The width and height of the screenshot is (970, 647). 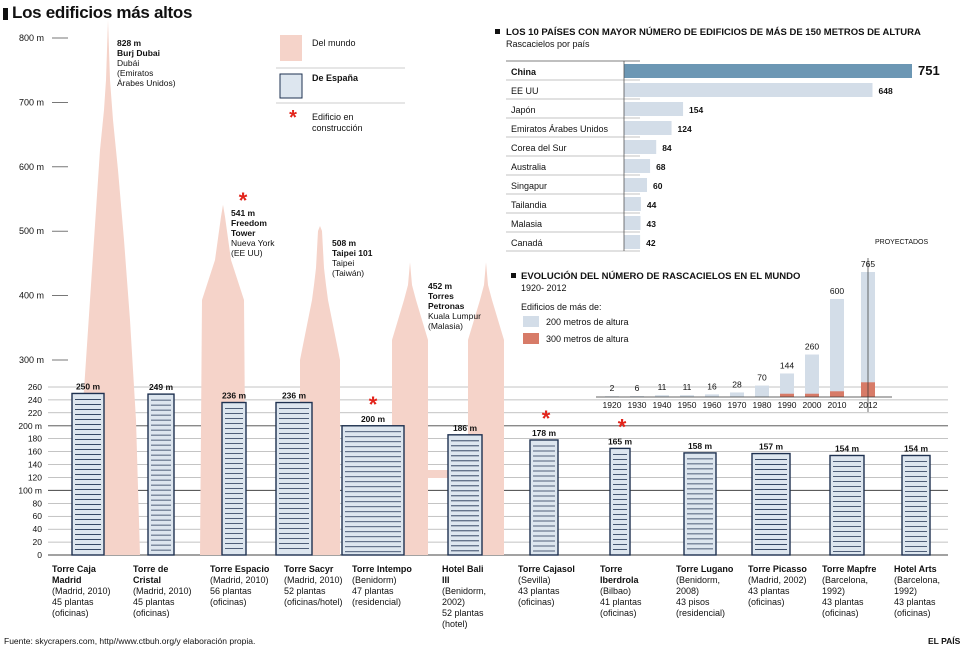 I want to click on legend-spain-label: De España, so click(x=335, y=78).